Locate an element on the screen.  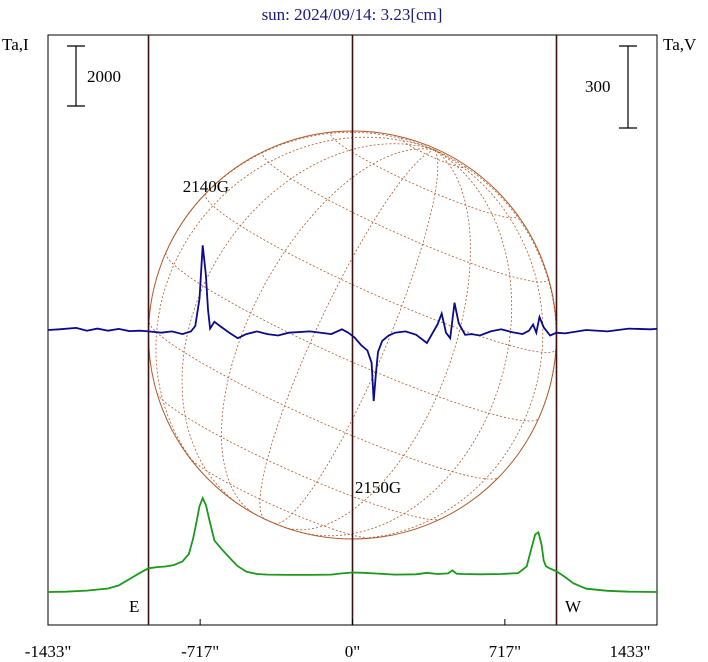
x-ticks: -1433" -717" 0" 717" 1433" is located at coordinates (341, 640).